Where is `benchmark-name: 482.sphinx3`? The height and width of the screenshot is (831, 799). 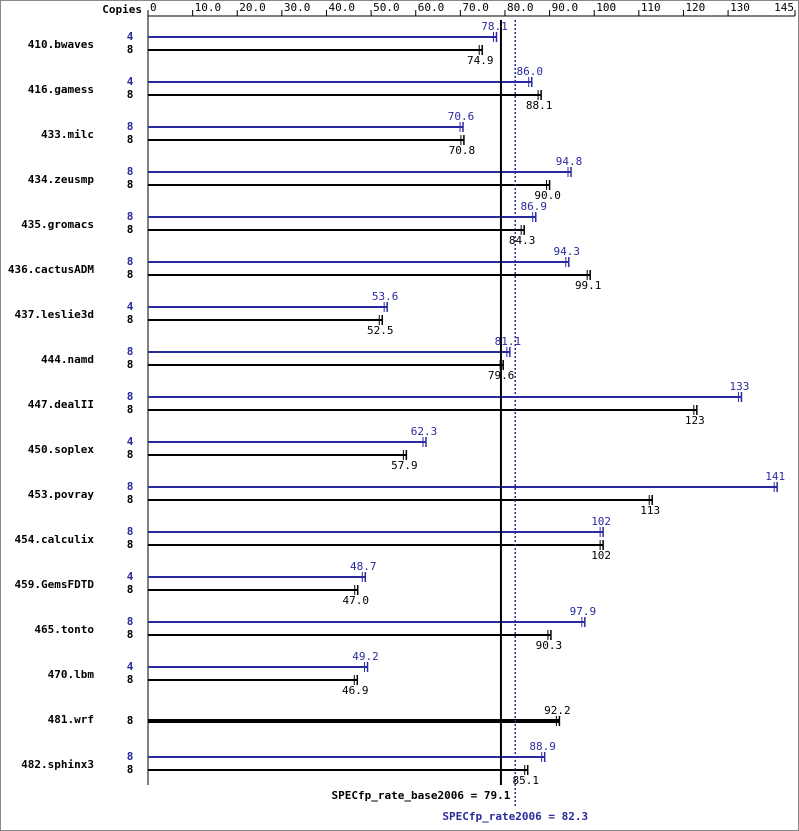
benchmark-name: 482.sphinx3 is located at coordinates (57, 764).